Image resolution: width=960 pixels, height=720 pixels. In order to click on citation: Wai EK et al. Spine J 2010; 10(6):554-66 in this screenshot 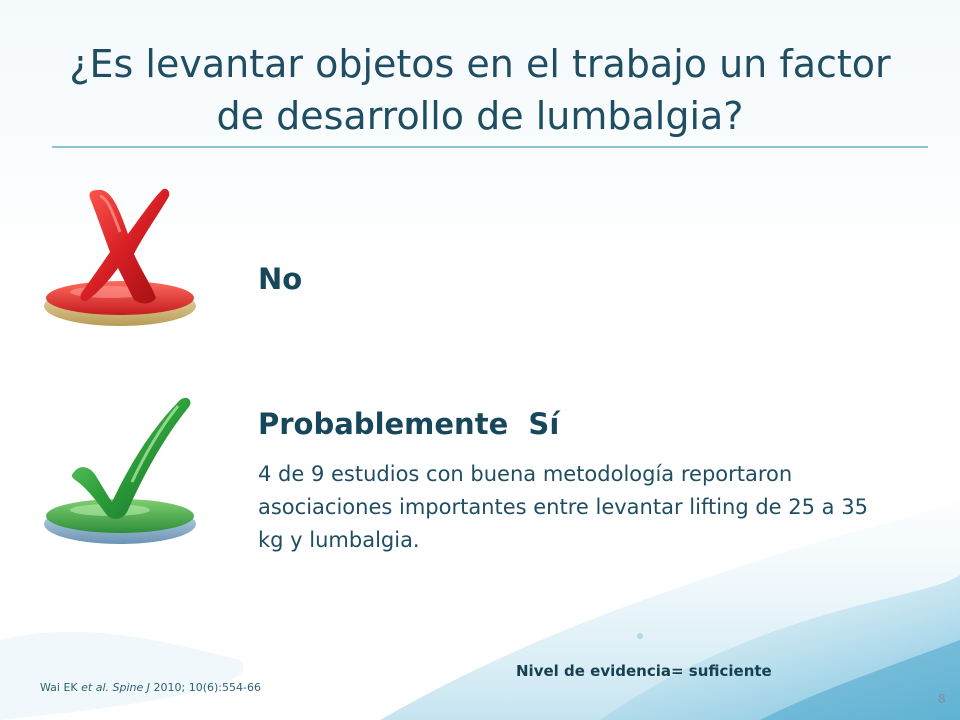, I will do `click(150, 687)`.